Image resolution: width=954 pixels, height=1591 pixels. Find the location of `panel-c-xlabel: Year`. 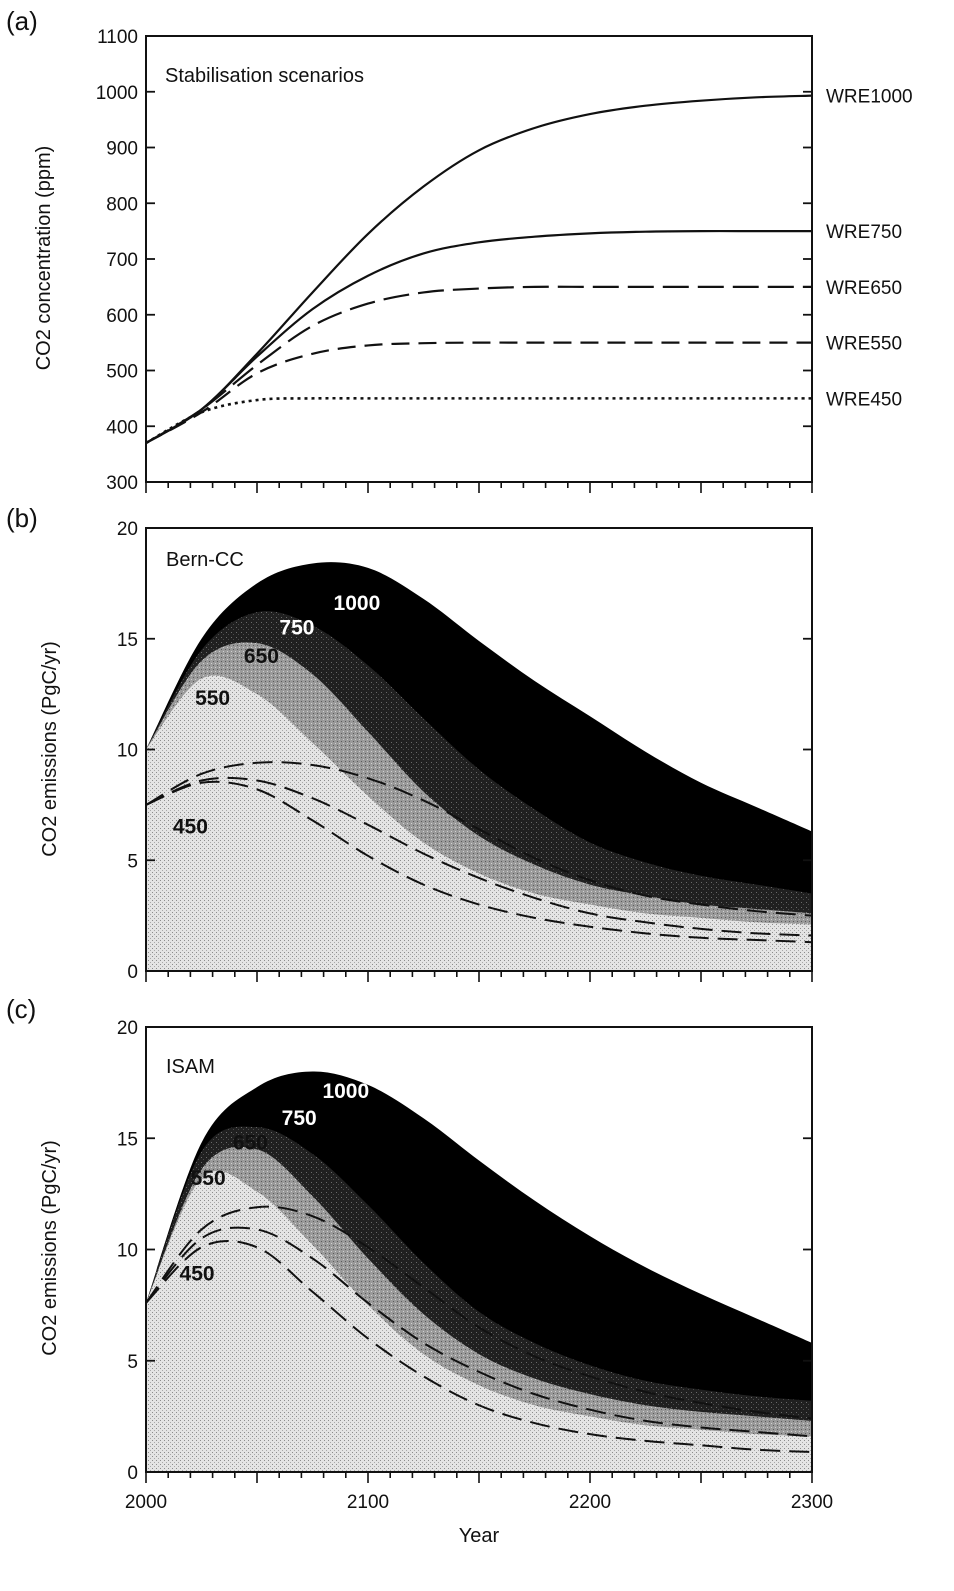

panel-c-xlabel: Year is located at coordinates (479, 1536).